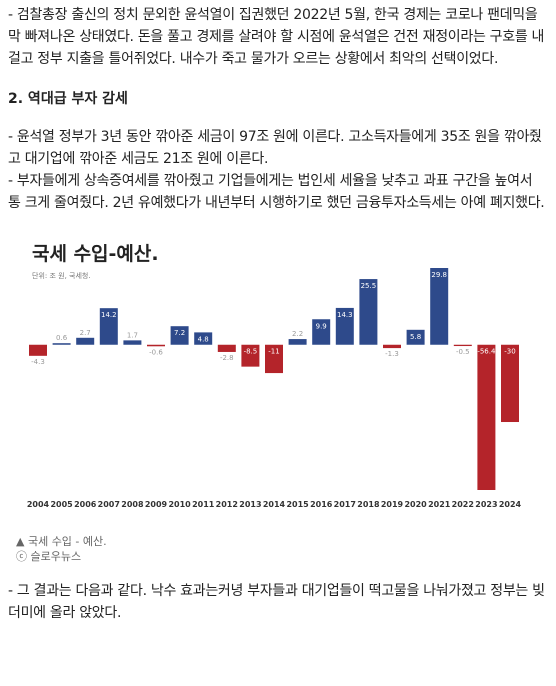 This screenshot has height=686, width=556. Describe the element at coordinates (109, 315) in the screenshot. I see `data-label: 14.2` at that location.